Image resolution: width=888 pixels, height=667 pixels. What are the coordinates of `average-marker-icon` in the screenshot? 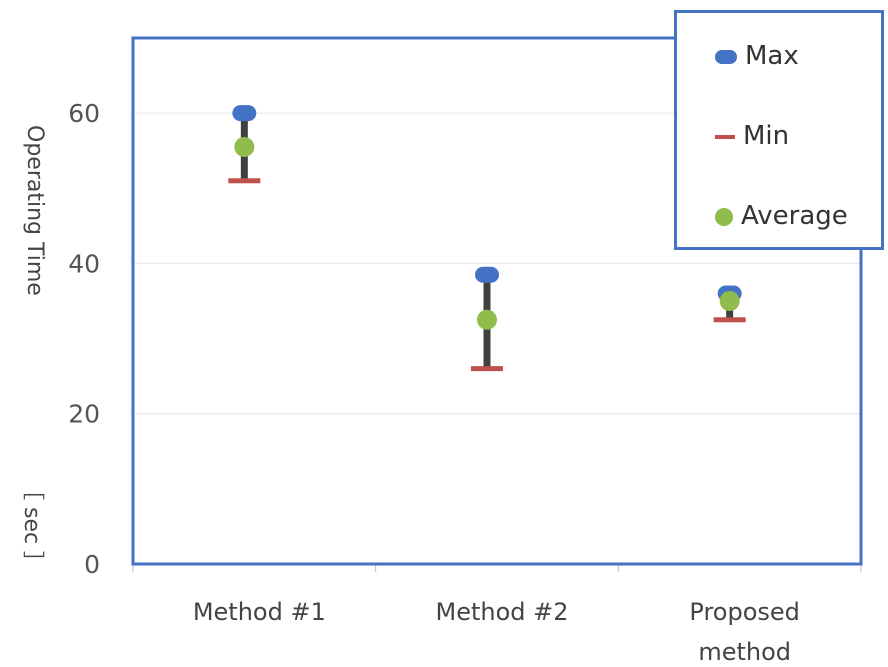 It's located at (724, 216).